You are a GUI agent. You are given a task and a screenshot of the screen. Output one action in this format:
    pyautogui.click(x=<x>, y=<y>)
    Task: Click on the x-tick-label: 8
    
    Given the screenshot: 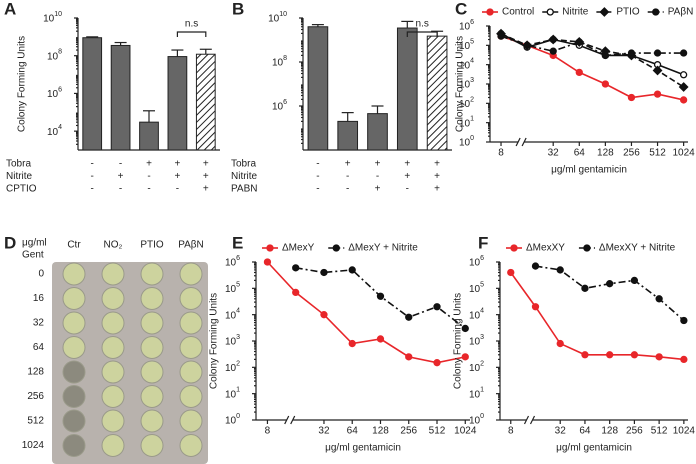 What is the action you would take?
    pyautogui.click(x=511, y=431)
    